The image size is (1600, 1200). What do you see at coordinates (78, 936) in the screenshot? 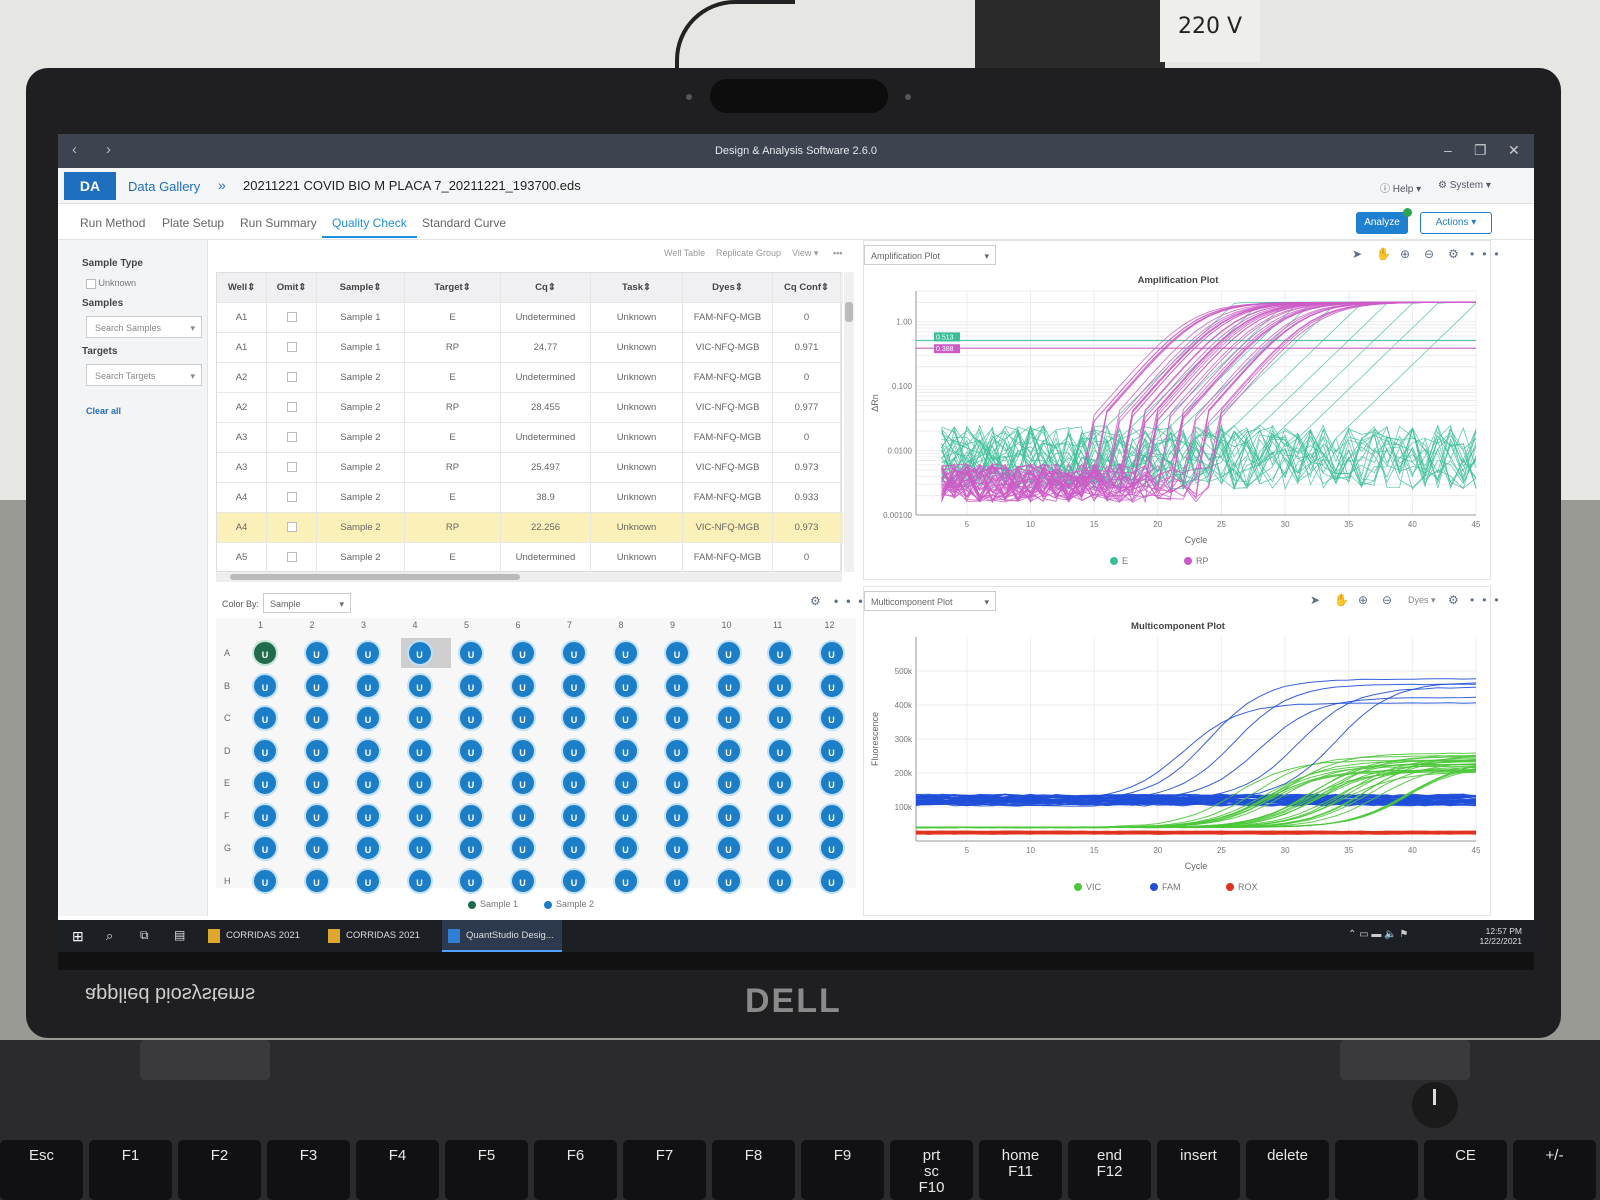
I see `windows-start-icon: ⊞` at bounding box center [78, 936].